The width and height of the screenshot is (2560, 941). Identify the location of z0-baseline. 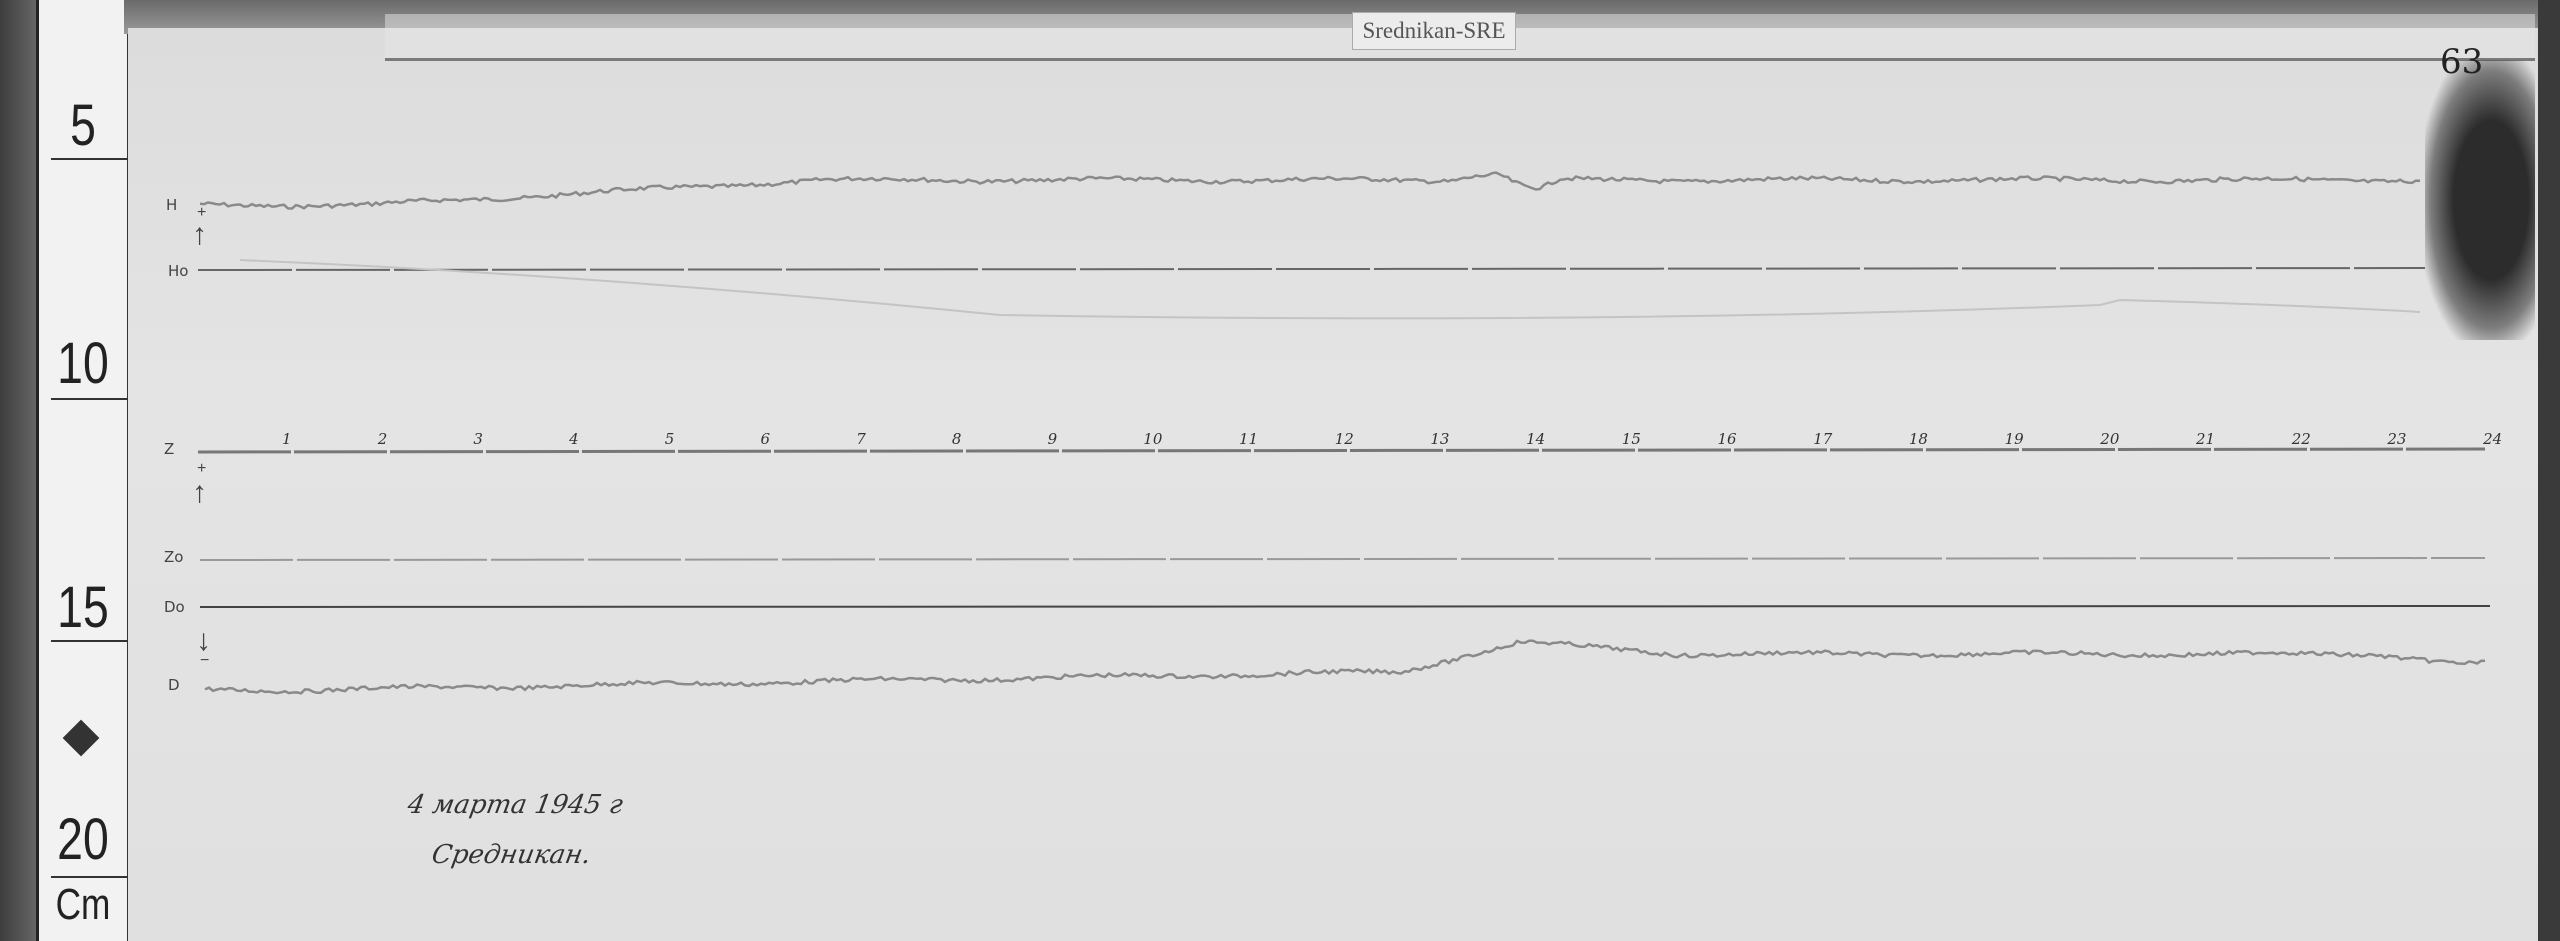
(1342, 559).